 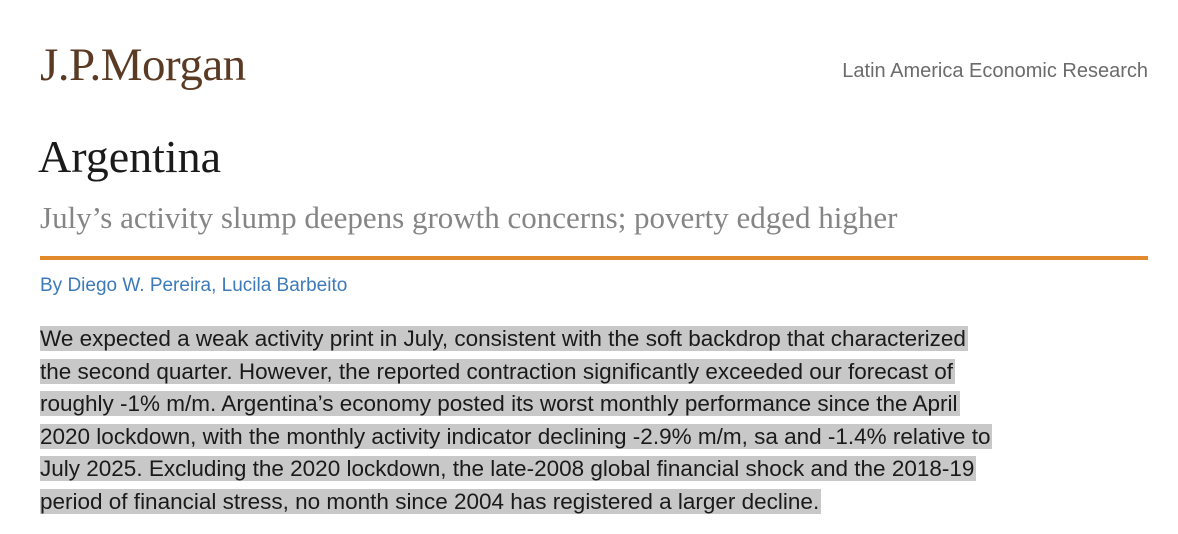 I want to click on title: Argentina, so click(x=130, y=156).